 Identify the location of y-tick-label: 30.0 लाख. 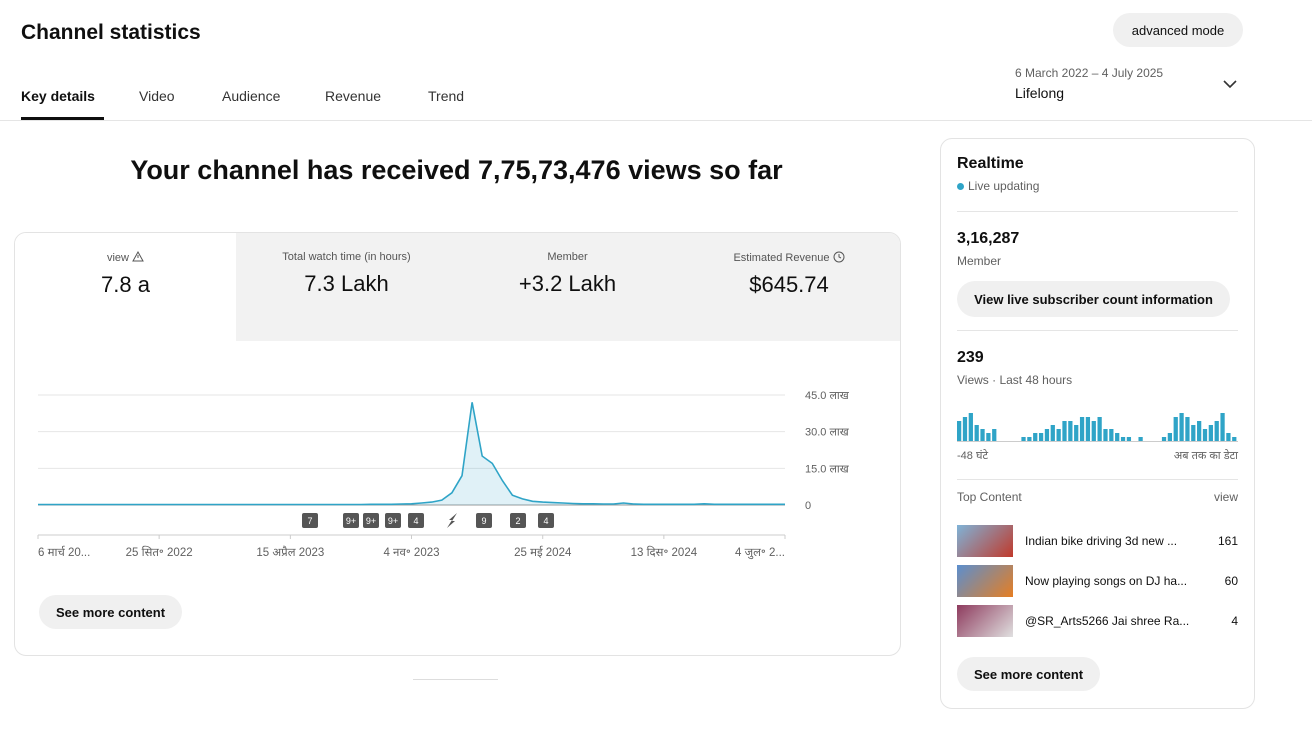
(827, 433).